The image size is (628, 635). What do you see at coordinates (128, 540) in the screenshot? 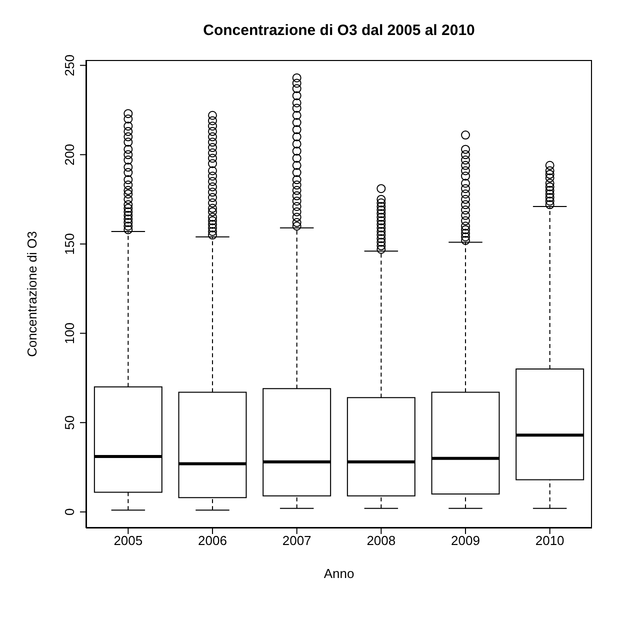
I see `x-tick-label: 2005` at bounding box center [128, 540].